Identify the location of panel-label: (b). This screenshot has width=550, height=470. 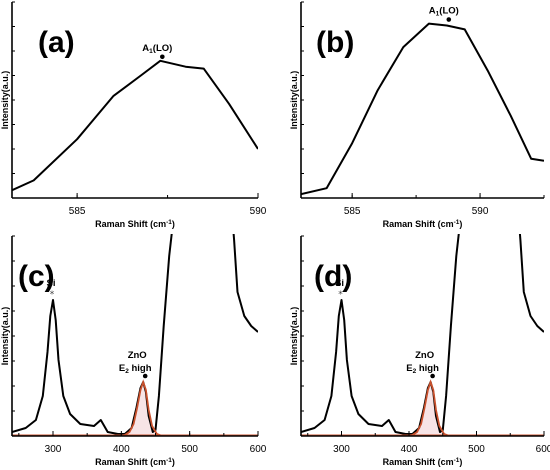
(335, 42).